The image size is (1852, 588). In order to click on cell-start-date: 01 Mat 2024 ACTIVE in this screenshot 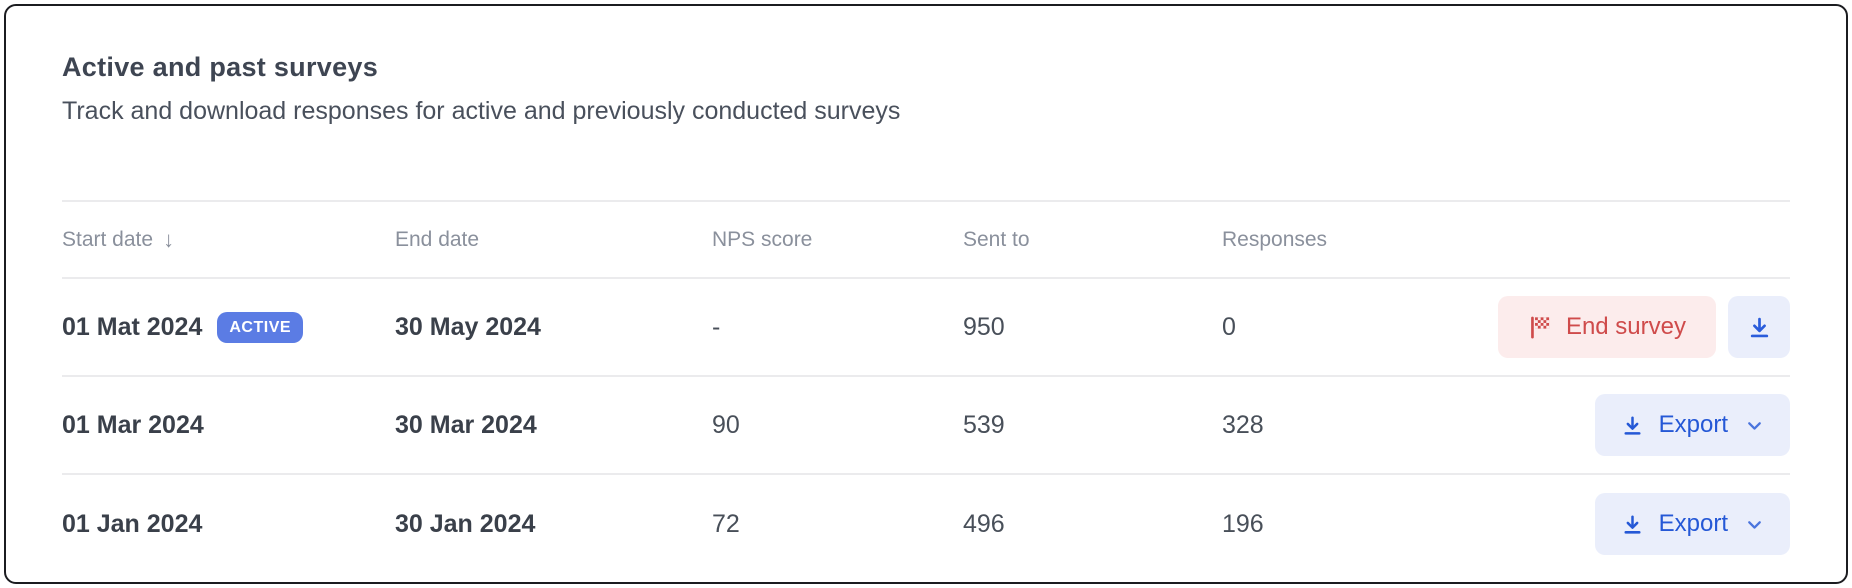, I will do `click(228, 327)`.